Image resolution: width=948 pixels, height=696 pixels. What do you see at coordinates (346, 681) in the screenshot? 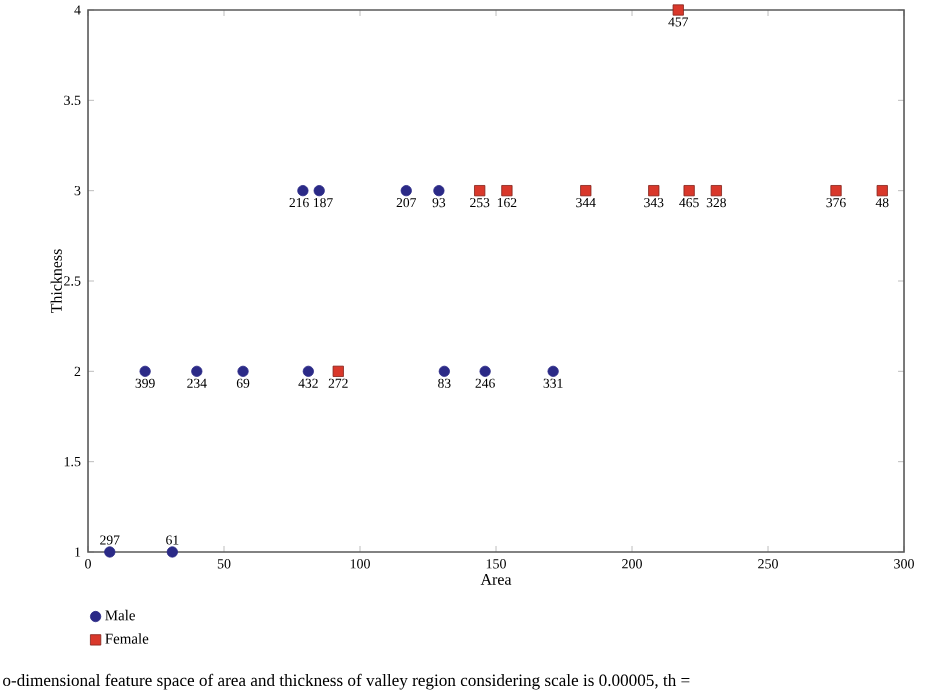
I see `text: o-dimensional feature space of area and thickness of valley region considering scale is 0.00005, th =` at bounding box center [346, 681].